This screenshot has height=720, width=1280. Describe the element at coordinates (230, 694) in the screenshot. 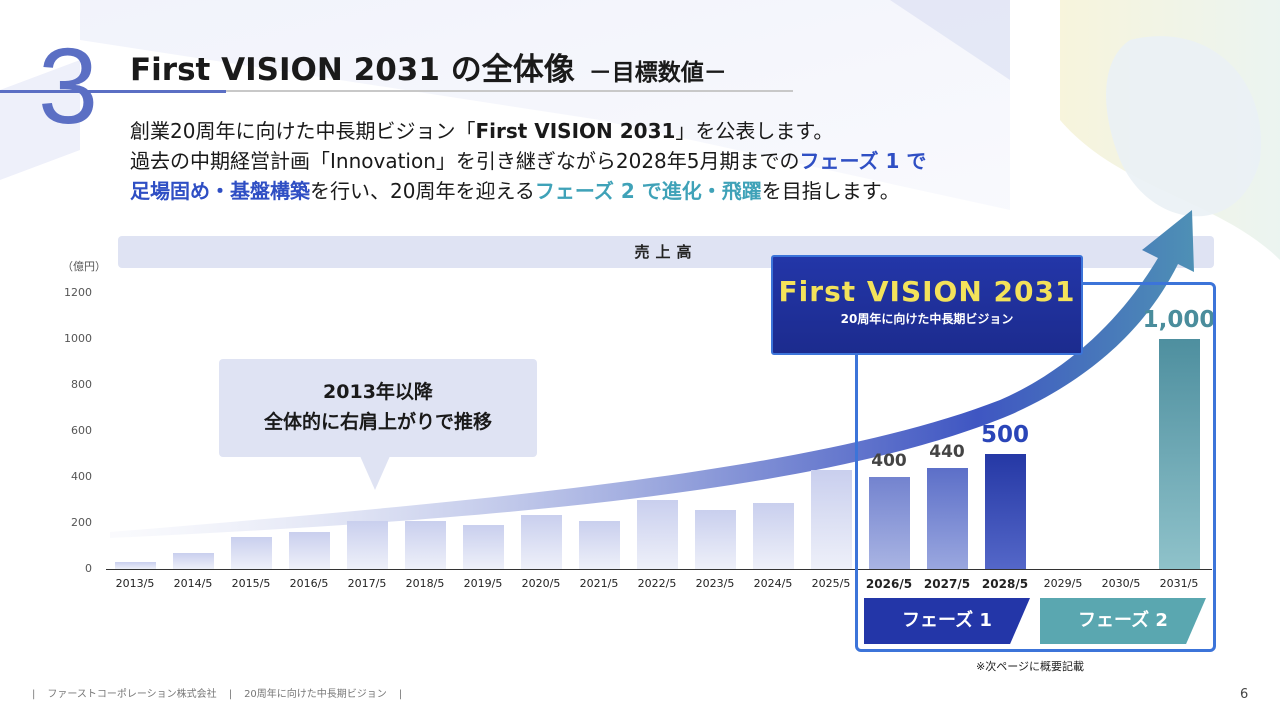

I see `footer-sep-2: |` at that location.